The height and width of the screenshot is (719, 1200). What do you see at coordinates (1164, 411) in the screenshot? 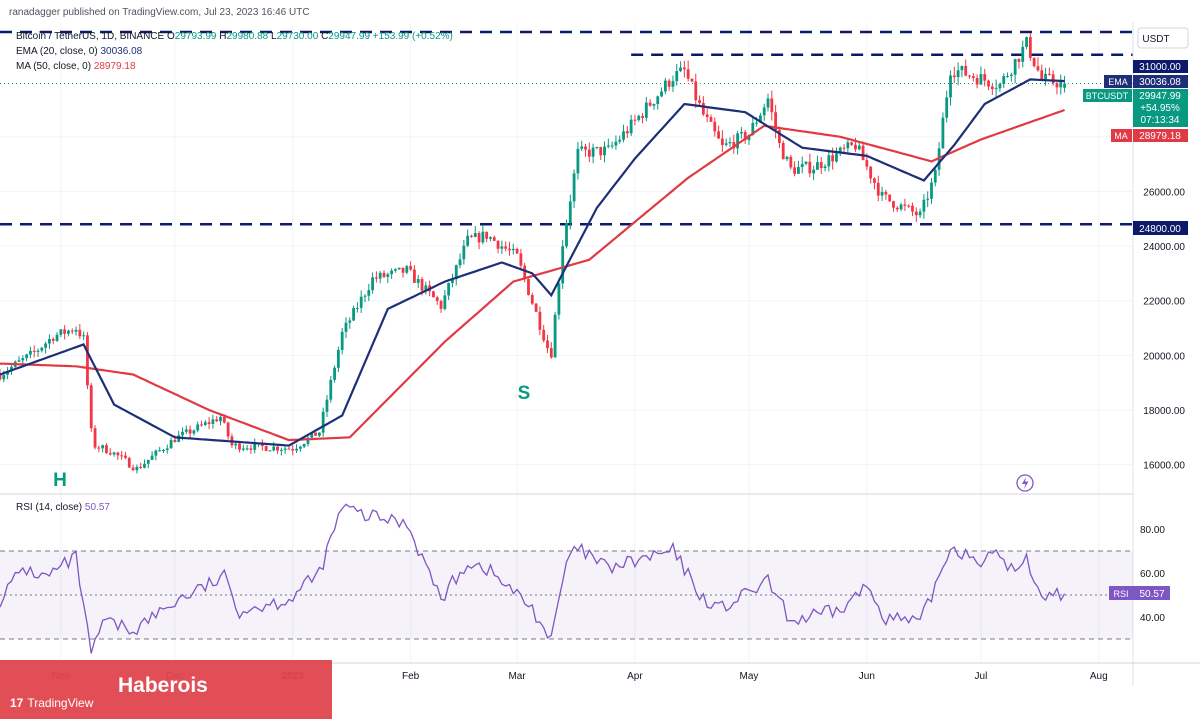
I see `price-tick-label: 18000.00` at bounding box center [1164, 411].